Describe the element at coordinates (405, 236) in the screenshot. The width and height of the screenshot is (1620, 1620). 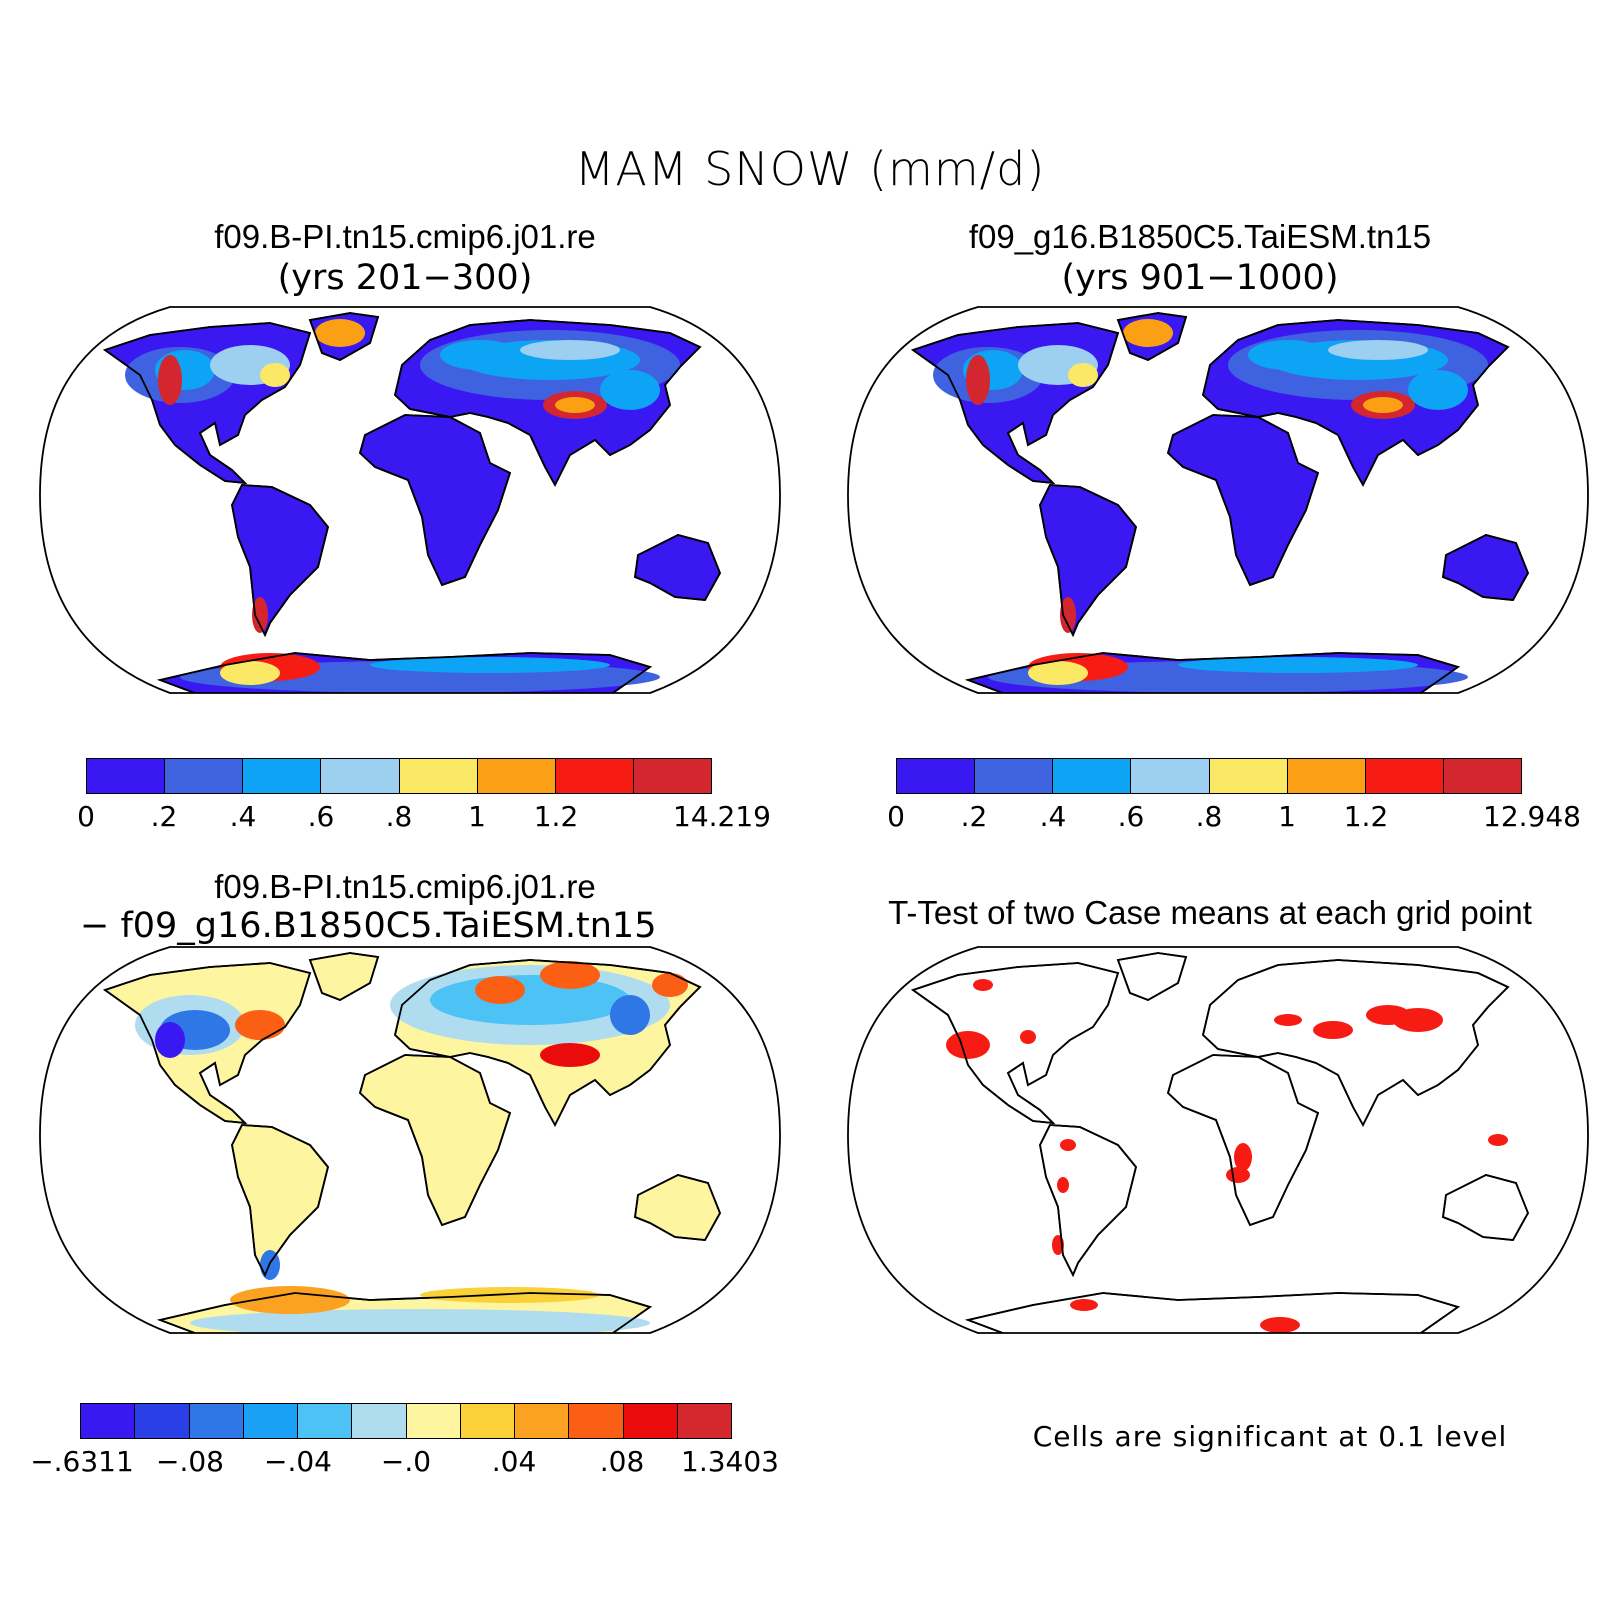
I see `panel-title-top-left: f09.B-PI.tn15.cmip6.j01.re` at that location.